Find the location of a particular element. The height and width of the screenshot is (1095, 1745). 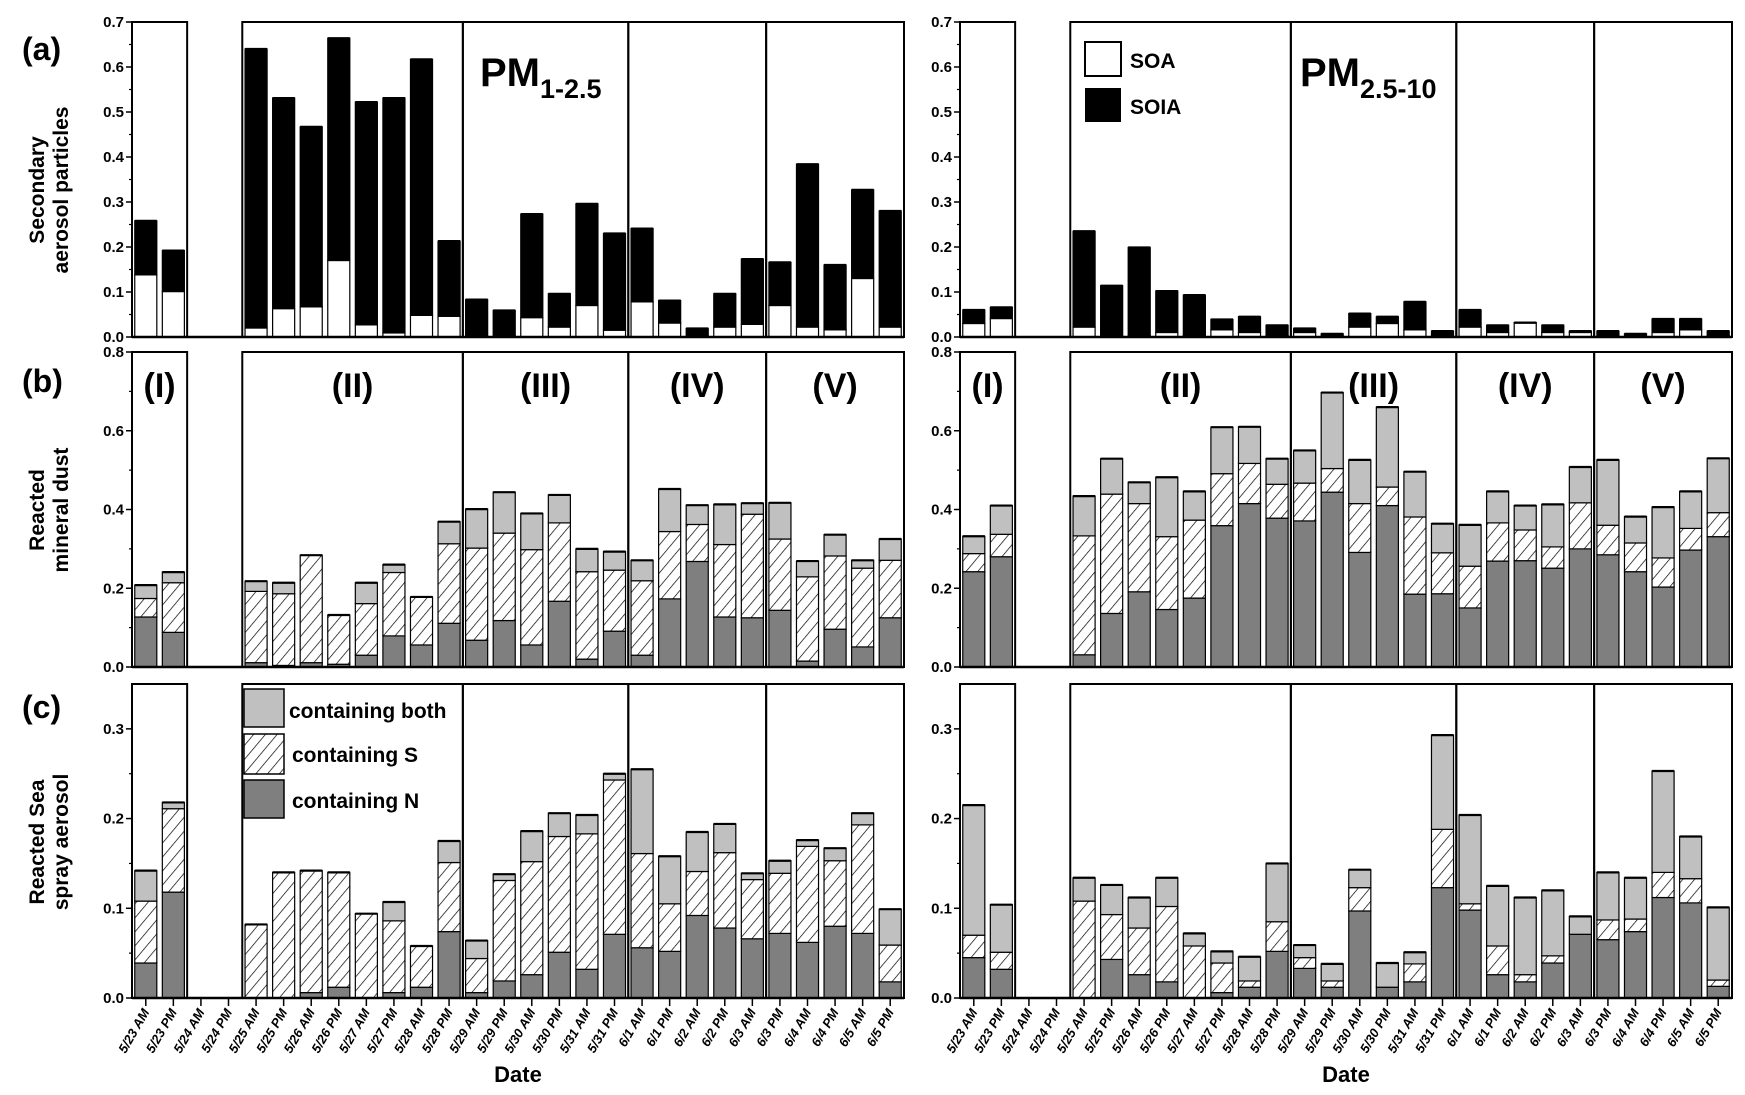

bar-soa-5-31-AM is located at coordinates (587, 321).